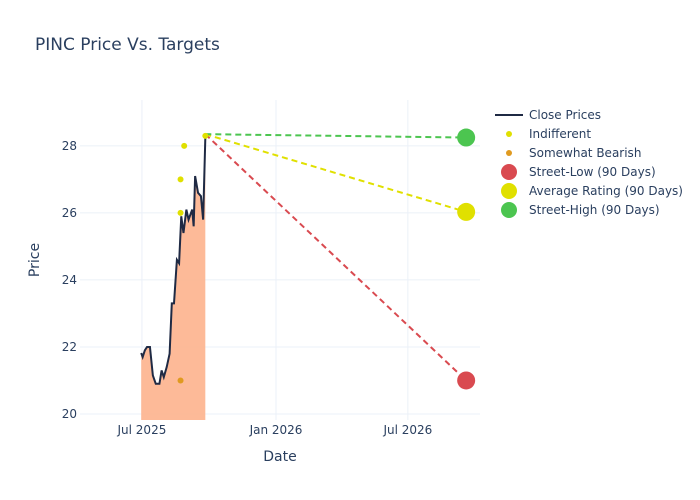 This screenshot has height=500, width=700. I want to click on x-tick-label: Jul 2026, so click(407, 430).